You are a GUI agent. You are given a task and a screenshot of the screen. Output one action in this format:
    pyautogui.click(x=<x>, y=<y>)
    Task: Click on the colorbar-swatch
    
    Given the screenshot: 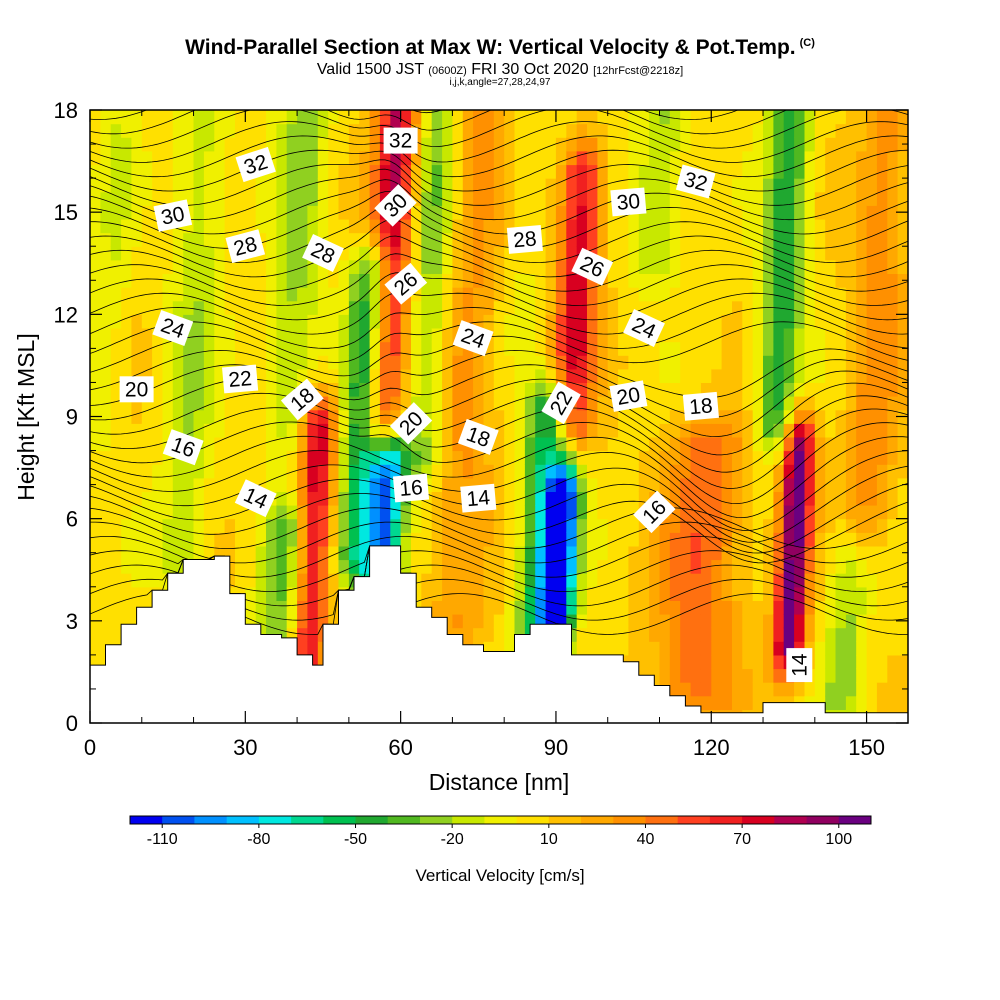 What is the action you would take?
    pyautogui.click(x=662, y=820)
    